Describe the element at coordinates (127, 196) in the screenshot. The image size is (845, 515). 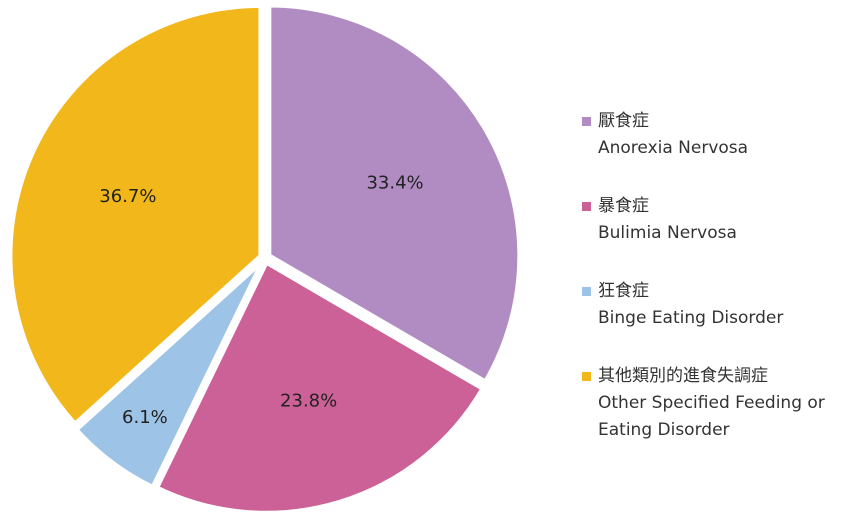
I see `data-label: 36.7%` at that location.